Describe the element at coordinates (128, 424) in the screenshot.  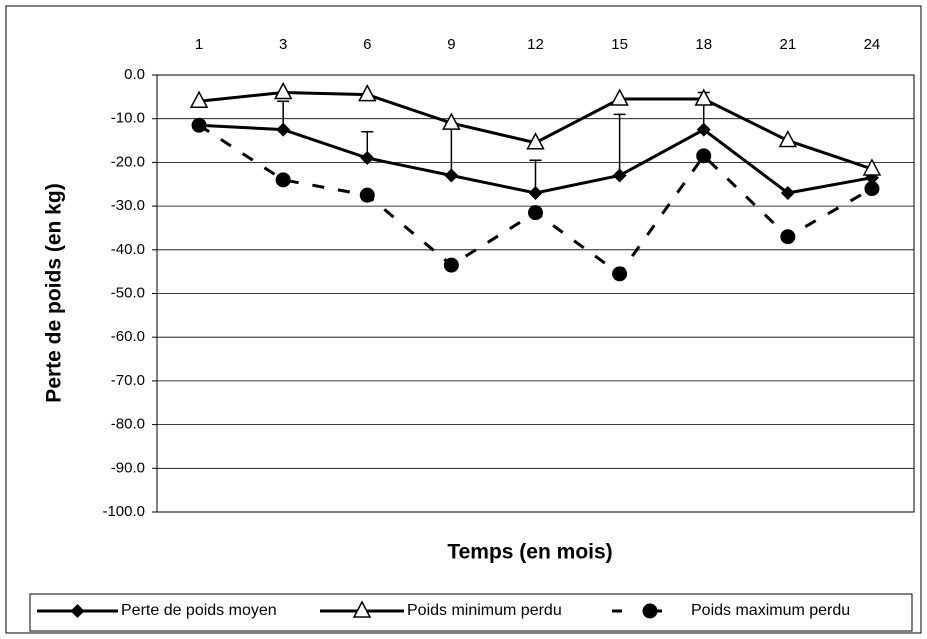
I see `y-tick-label: -80.0` at that location.